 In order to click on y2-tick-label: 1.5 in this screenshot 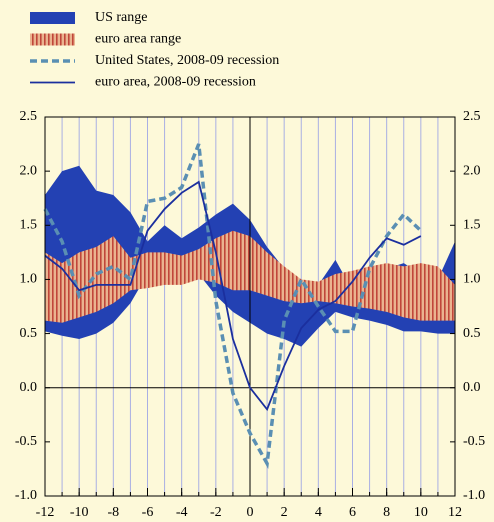, I will do `click(472, 225)`.